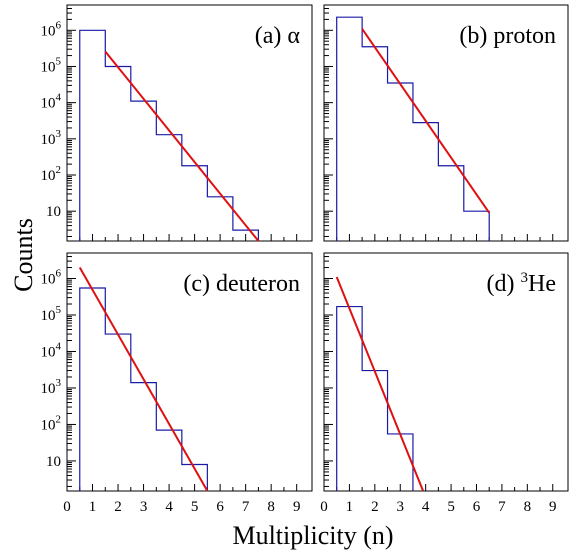 This screenshot has width=573, height=554. Describe the element at coordinates (521, 283) in the screenshot. I see `panel-label: (d) 3He` at that location.